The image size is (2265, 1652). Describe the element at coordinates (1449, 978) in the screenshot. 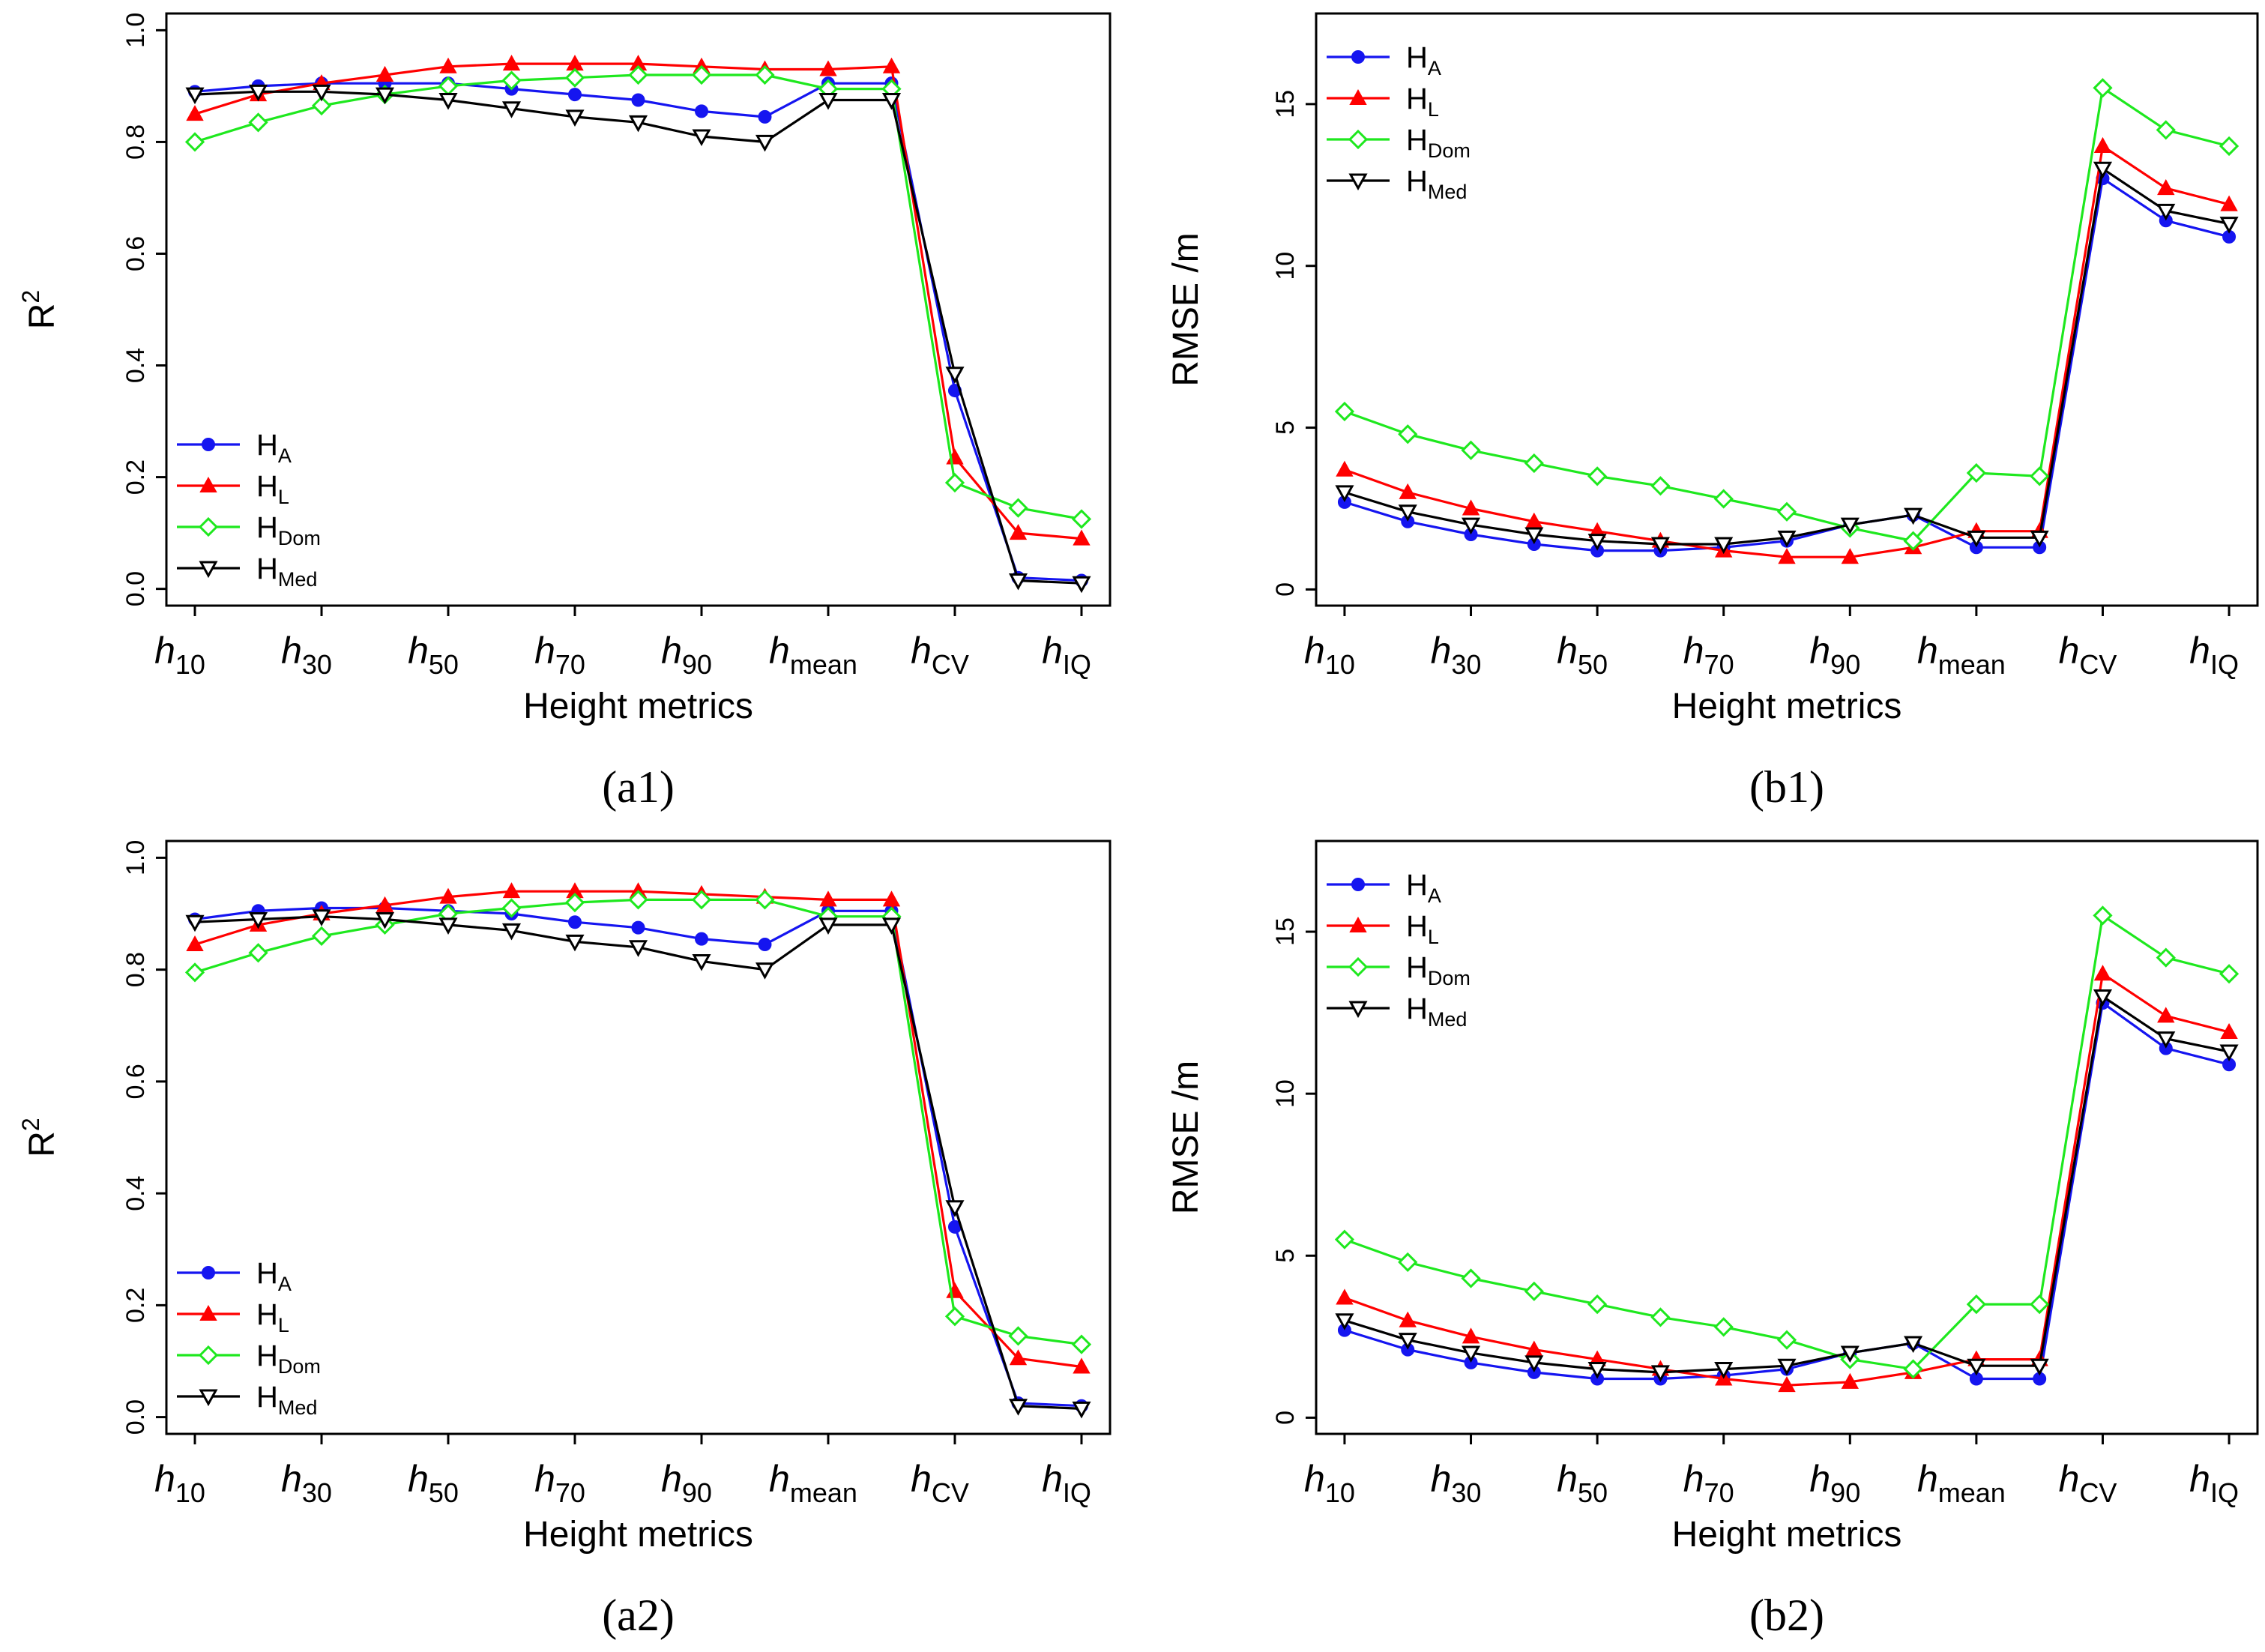

I see `legend-label-HDom-sub: Dom` at that location.